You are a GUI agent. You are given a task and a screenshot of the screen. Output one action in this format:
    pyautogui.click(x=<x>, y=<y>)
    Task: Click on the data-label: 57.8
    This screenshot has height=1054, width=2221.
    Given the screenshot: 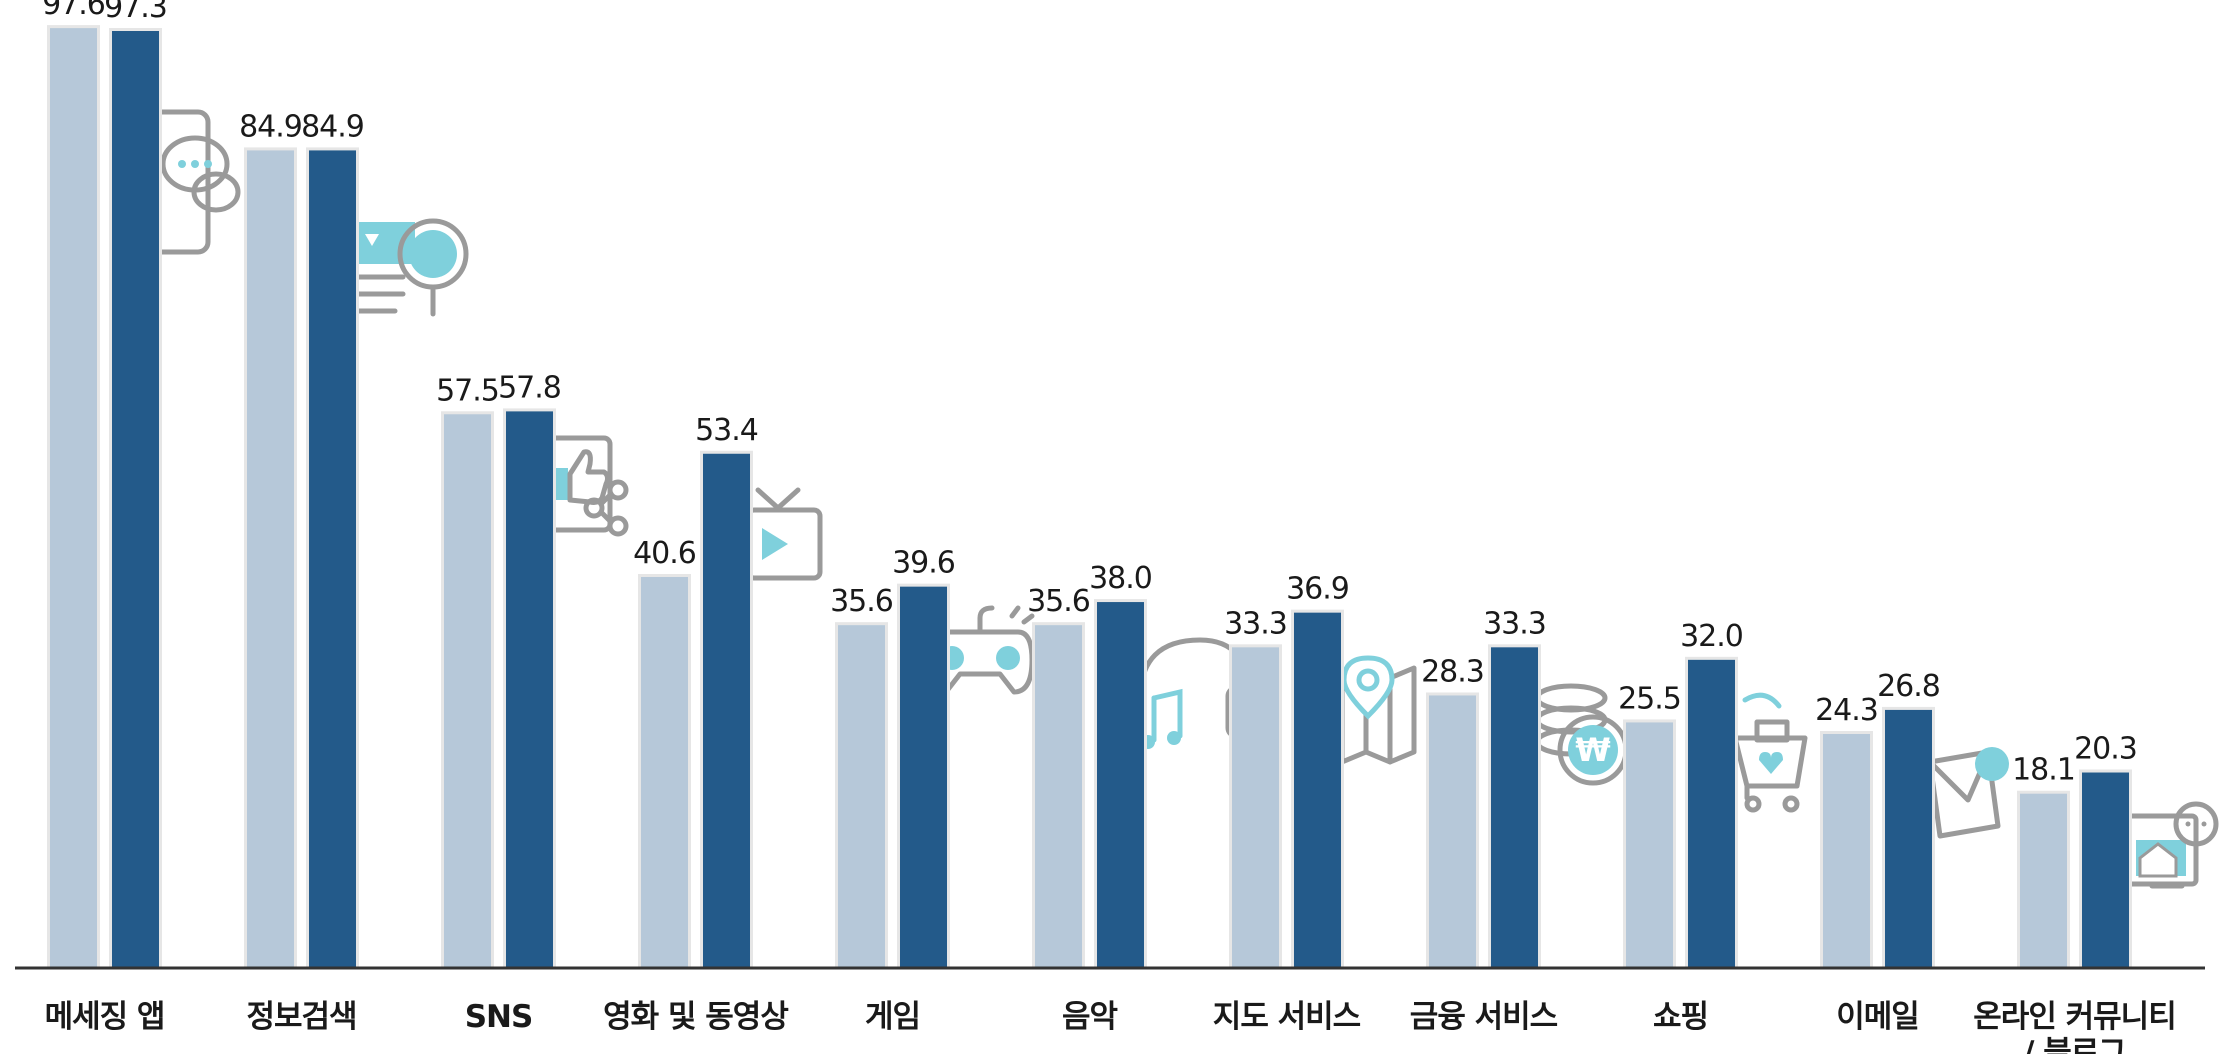 What is the action you would take?
    pyautogui.click(x=529, y=387)
    